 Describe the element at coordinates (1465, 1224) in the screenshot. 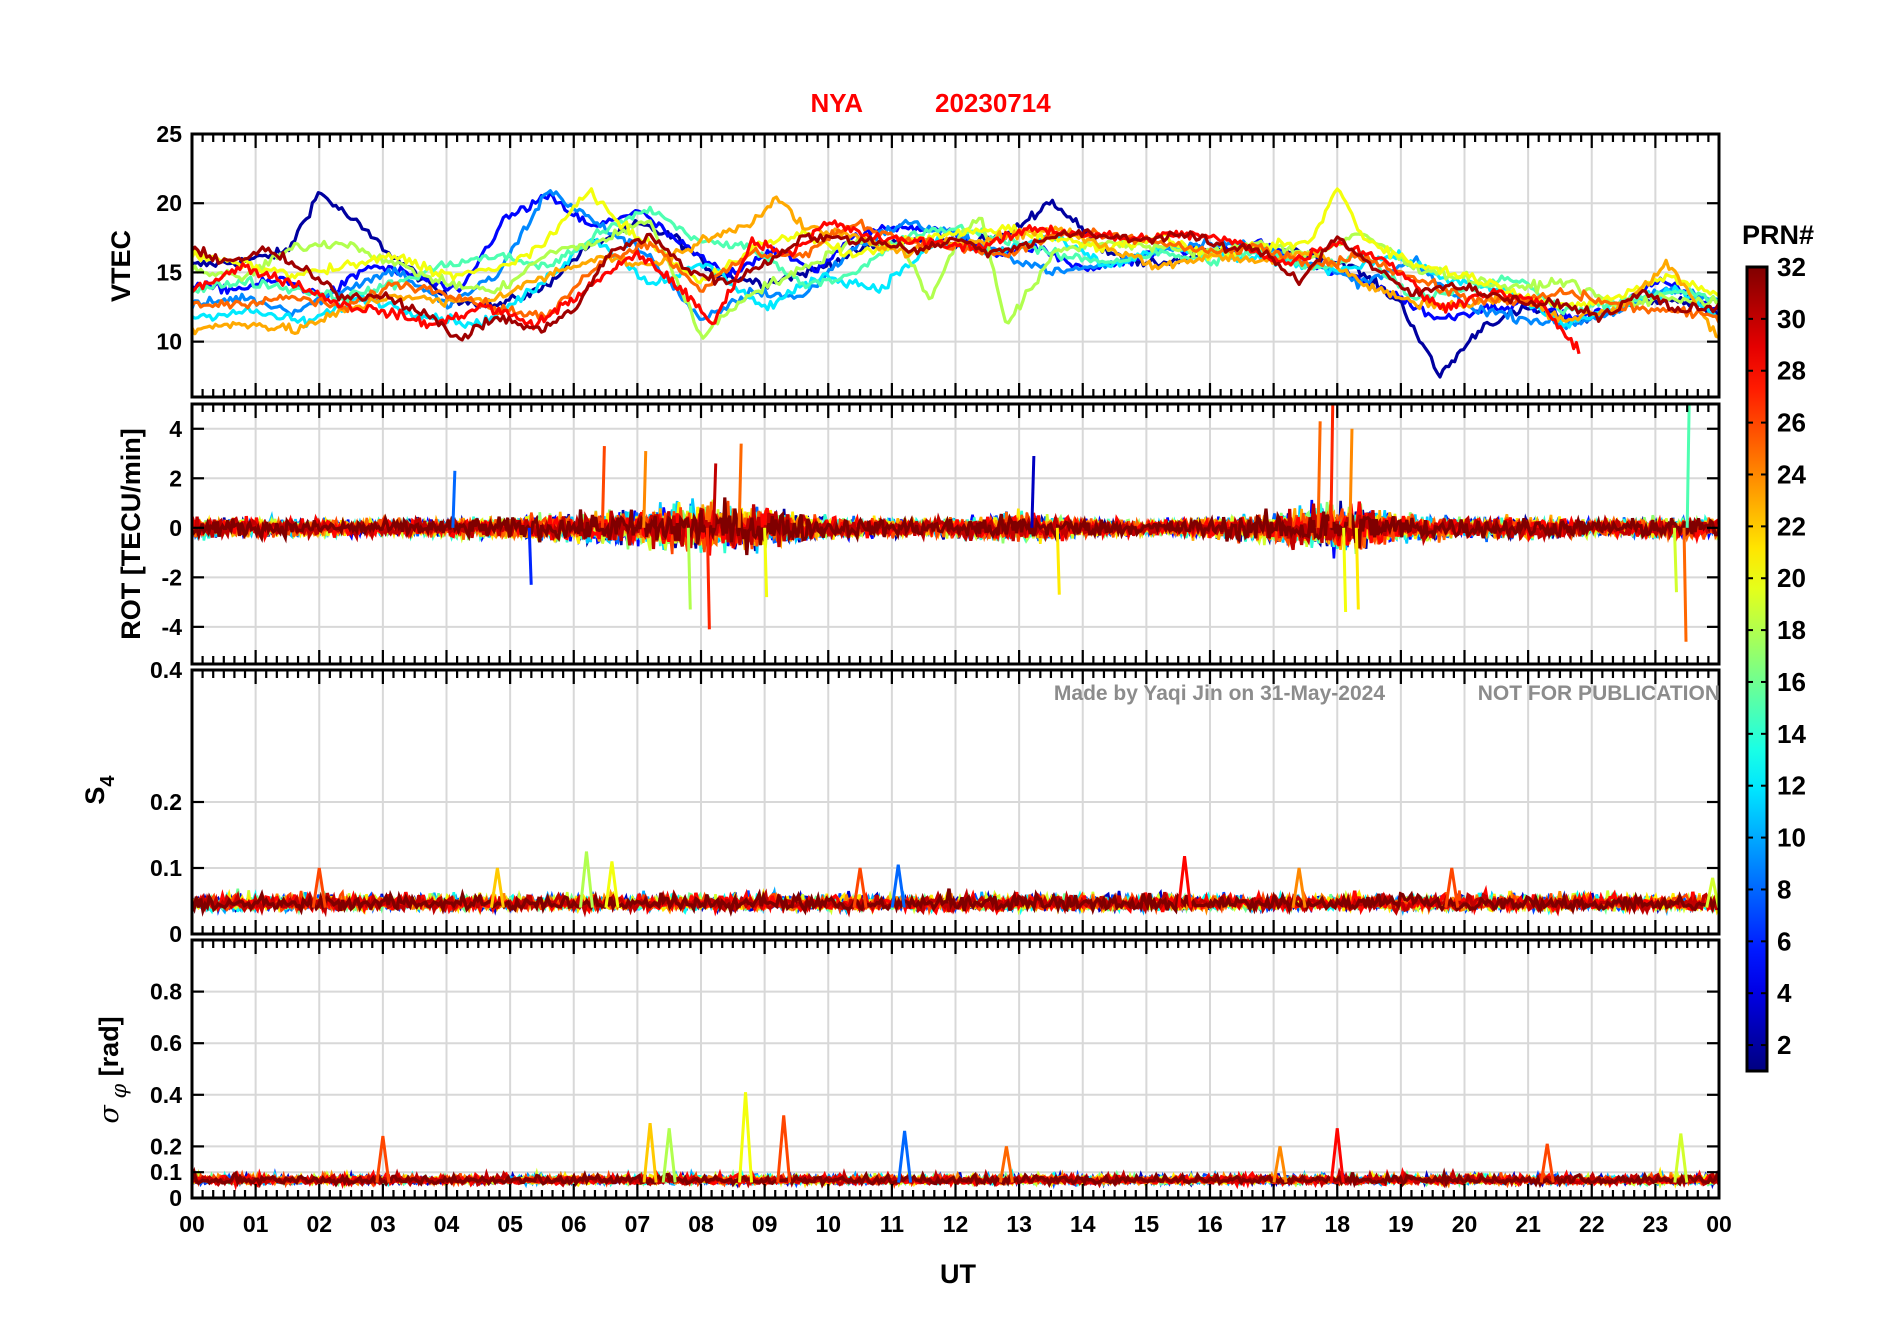

I see `x-tick-label: 20` at that location.